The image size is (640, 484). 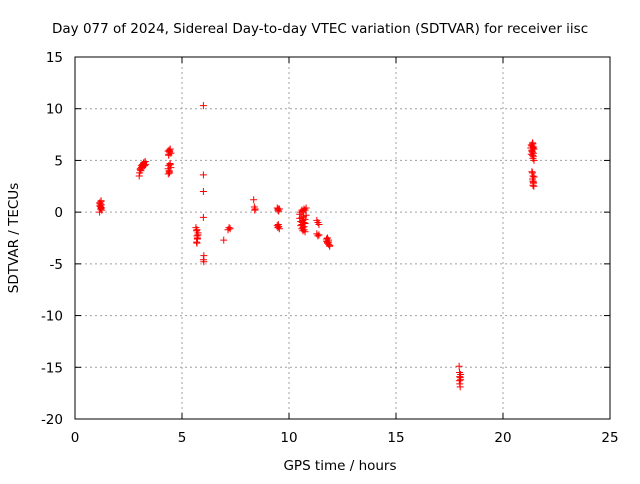 I want to click on x-tick-label: 25, so click(x=609, y=438).